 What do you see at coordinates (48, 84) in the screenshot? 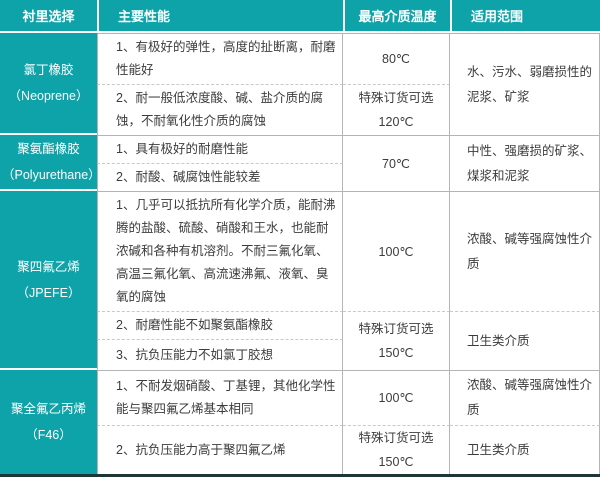
I see `material-cell-neoprene: 氯丁橡胶 （Neoprene）` at bounding box center [48, 84].